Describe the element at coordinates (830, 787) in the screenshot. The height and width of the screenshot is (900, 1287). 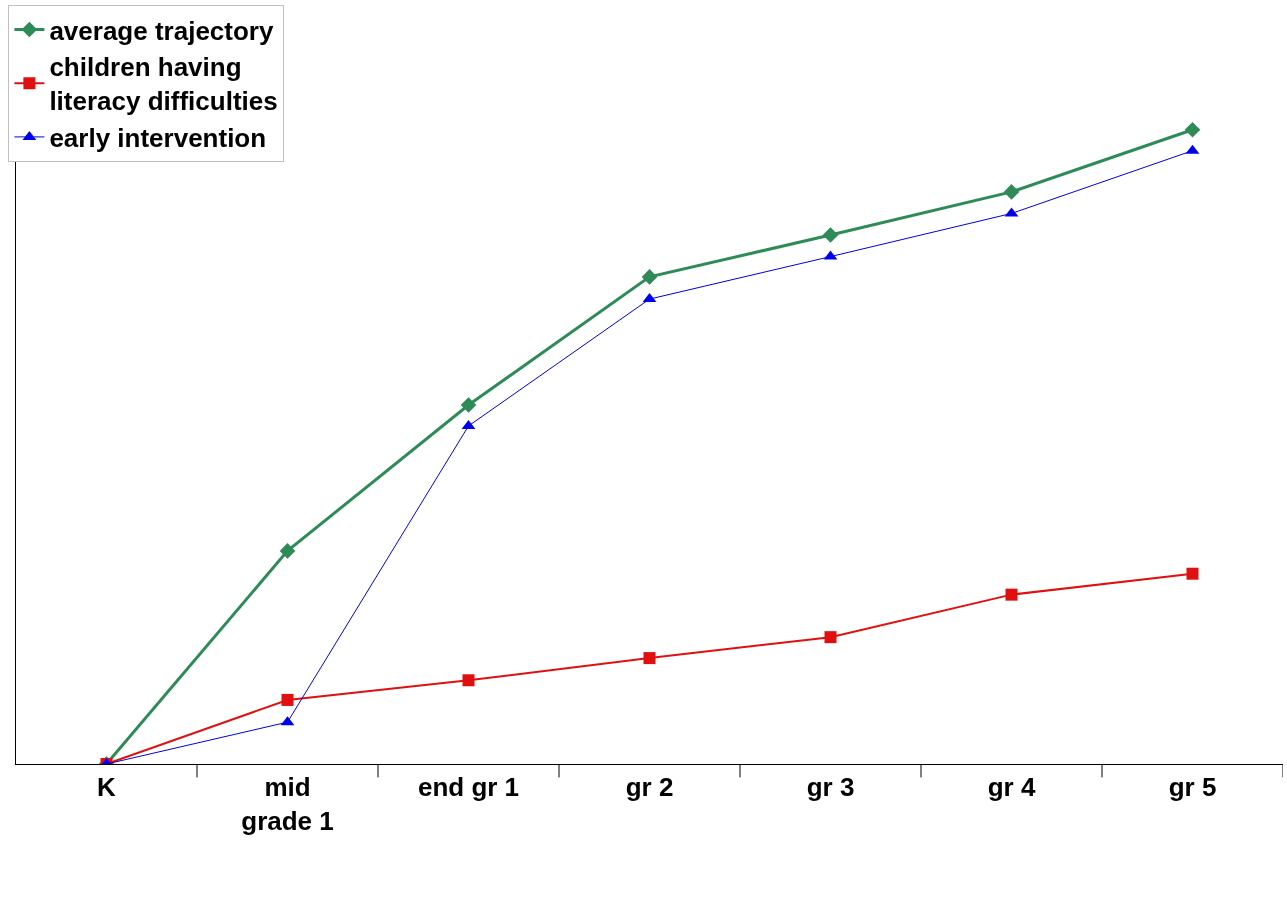
I see `x-tick-label: gr 3` at that location.